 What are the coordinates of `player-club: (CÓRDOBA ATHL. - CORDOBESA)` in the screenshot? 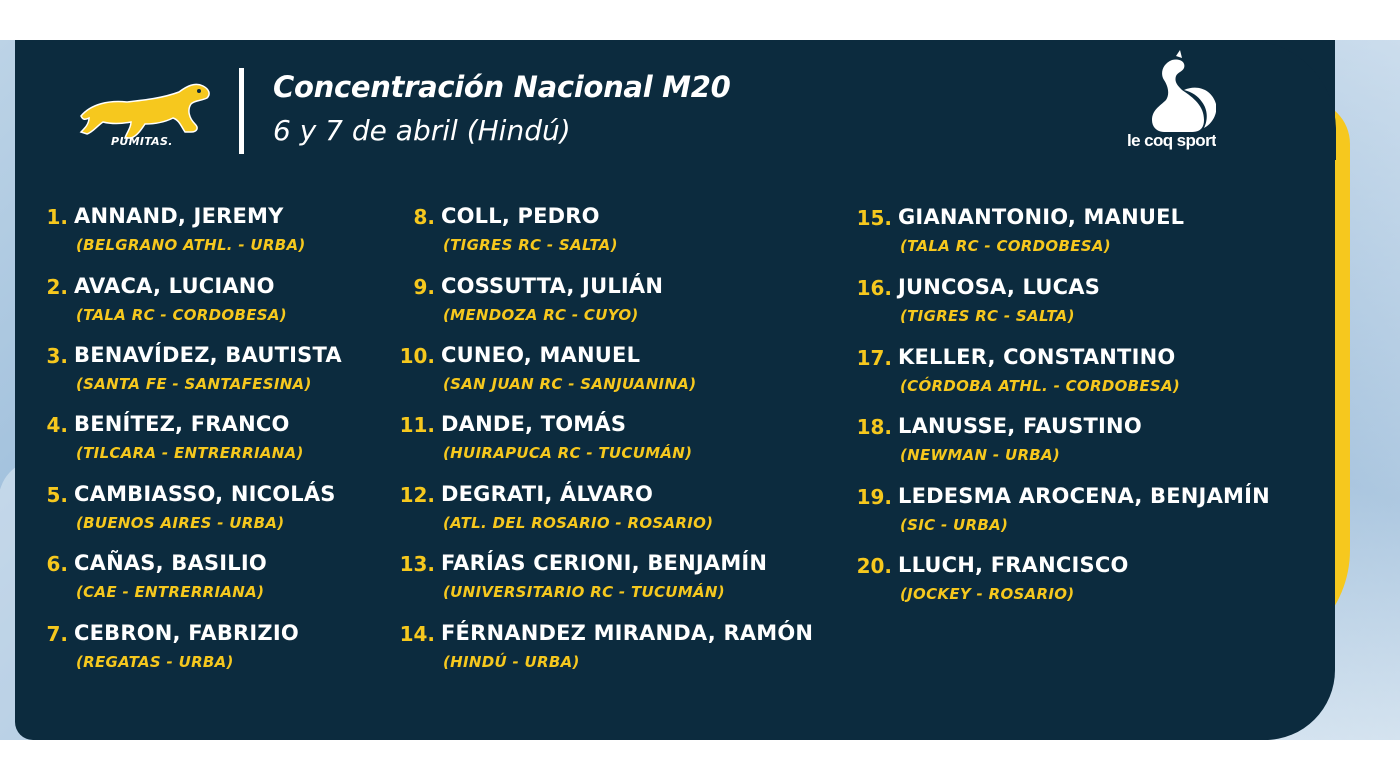 It's located at (1040, 386).